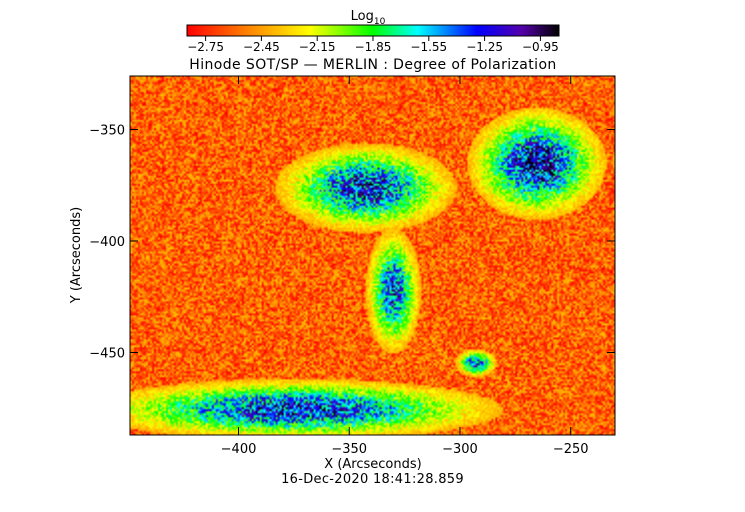 The image size is (745, 512). I want to click on colorbar-tick-label: −2.45, so click(261, 47).